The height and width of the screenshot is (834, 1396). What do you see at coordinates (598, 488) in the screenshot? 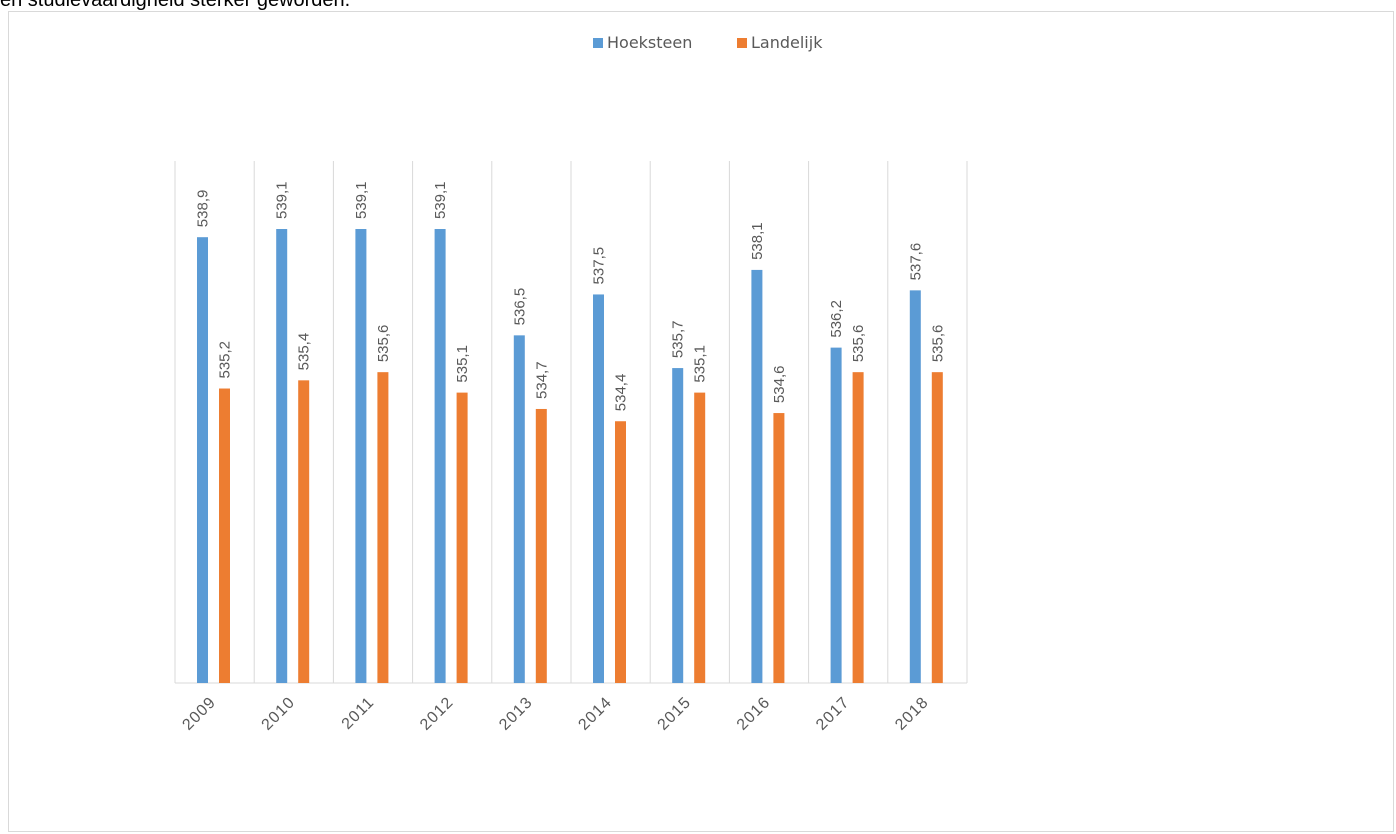
I see `bar-hoeksteen-2014` at bounding box center [598, 488].